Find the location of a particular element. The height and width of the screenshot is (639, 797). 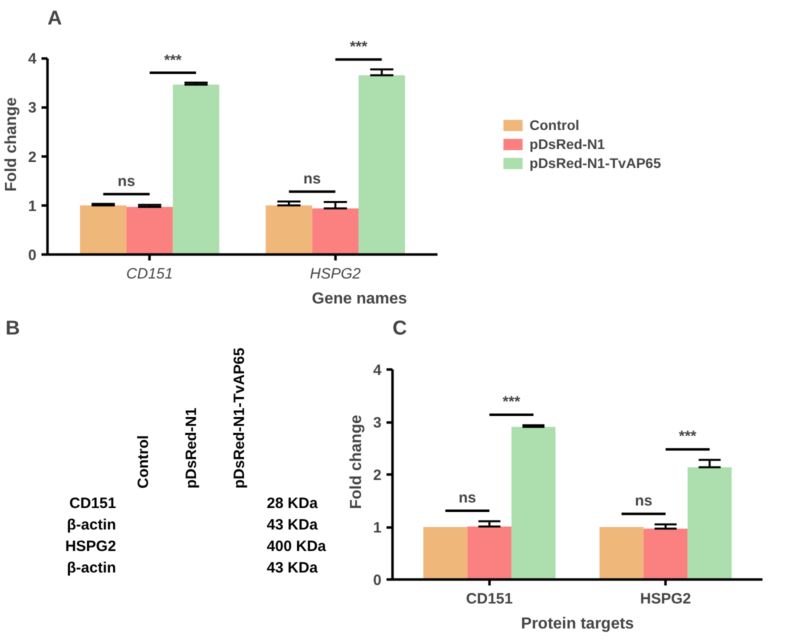

legend-label: pDsRed-N1-TvAP65 is located at coordinates (595, 163).